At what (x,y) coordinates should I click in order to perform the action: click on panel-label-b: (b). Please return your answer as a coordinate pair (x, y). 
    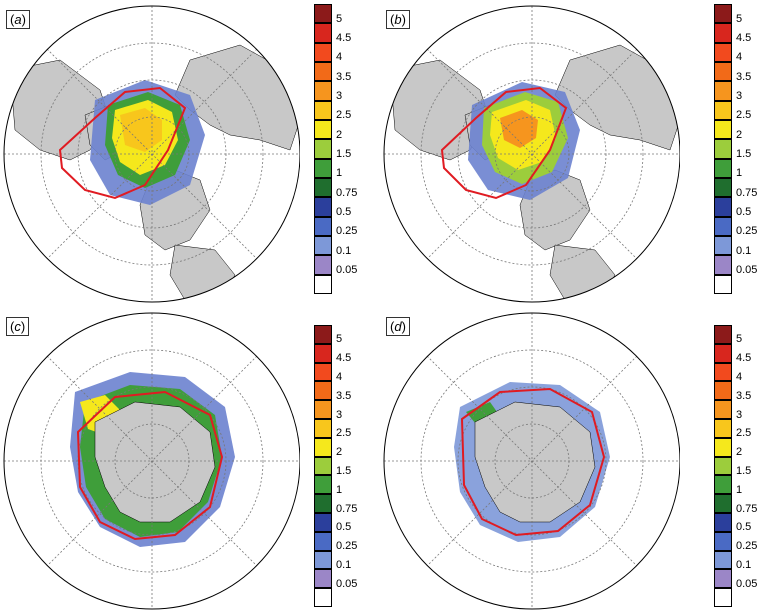
    Looking at the image, I should click on (398, 19).